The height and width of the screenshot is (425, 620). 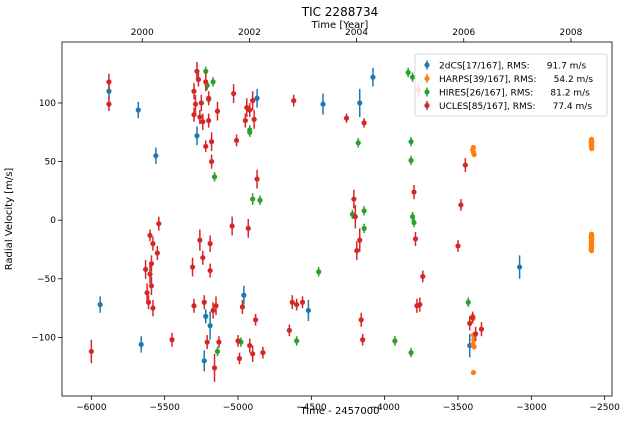 I want to click on y-tick-label: −100, so click(x=43, y=338).